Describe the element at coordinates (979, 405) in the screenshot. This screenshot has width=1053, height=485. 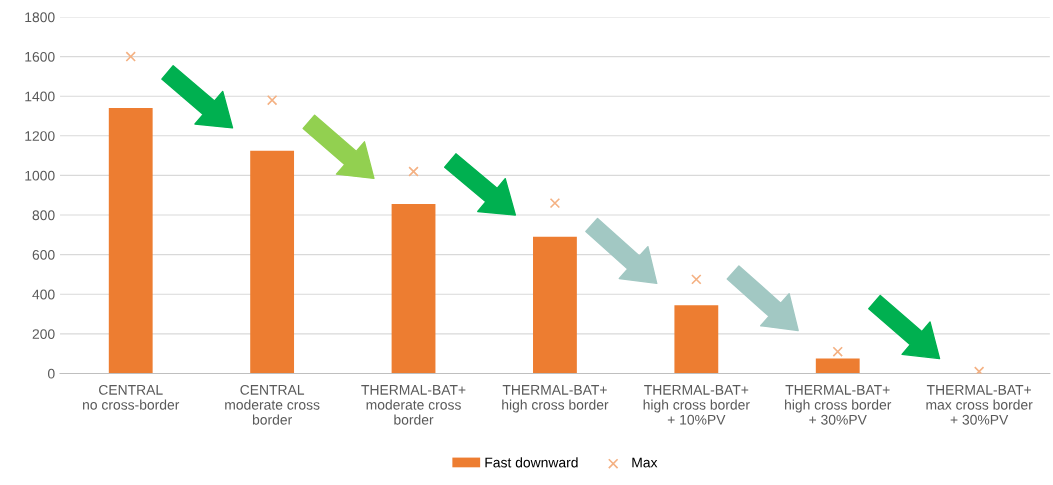
I see `x-tick-label: THERMAL-BAT+ max cross border + 30%PV` at that location.